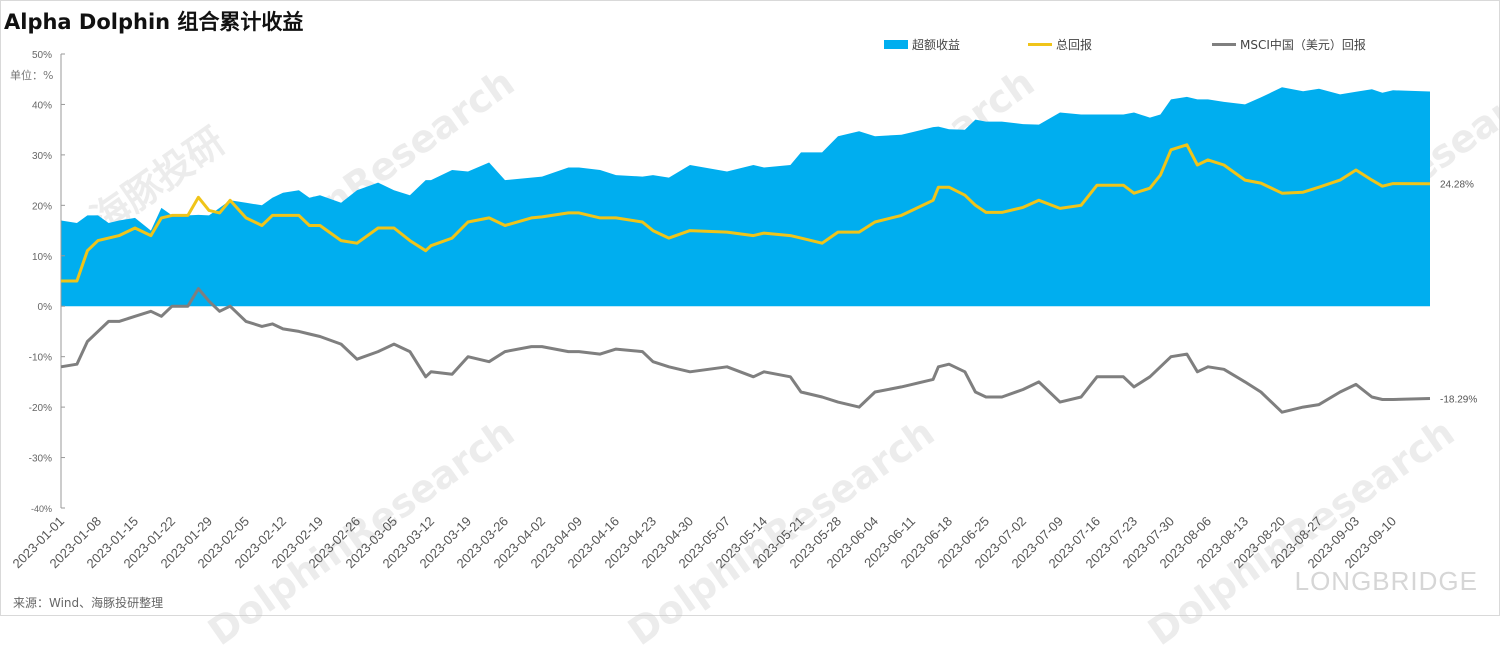 This screenshot has width=1500, height=654. Describe the element at coordinates (1074, 45) in the screenshot. I see `legend-label: 总回报` at that location.